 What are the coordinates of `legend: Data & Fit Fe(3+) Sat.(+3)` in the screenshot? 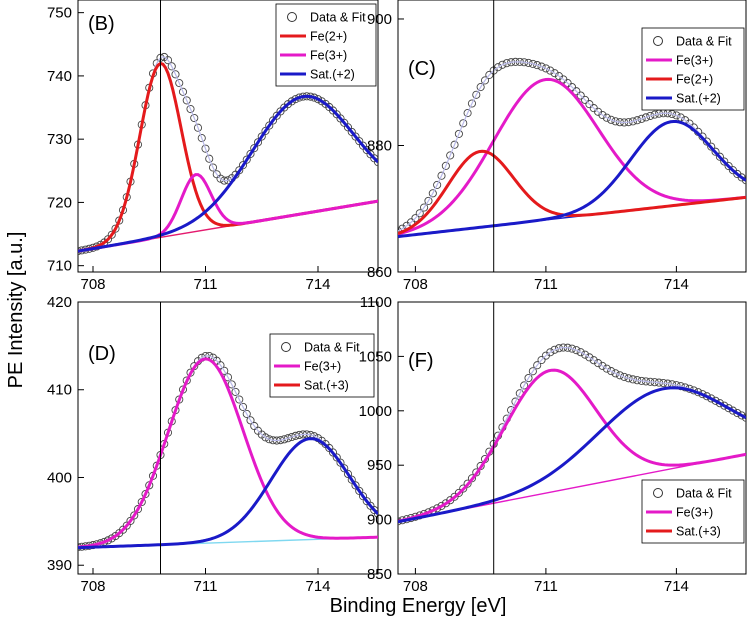 It's located at (693, 511).